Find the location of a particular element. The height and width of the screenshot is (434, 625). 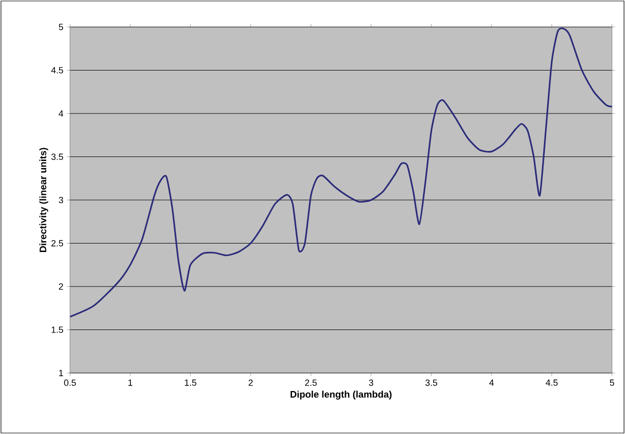

x-tick-label: 4.5 is located at coordinates (552, 383).